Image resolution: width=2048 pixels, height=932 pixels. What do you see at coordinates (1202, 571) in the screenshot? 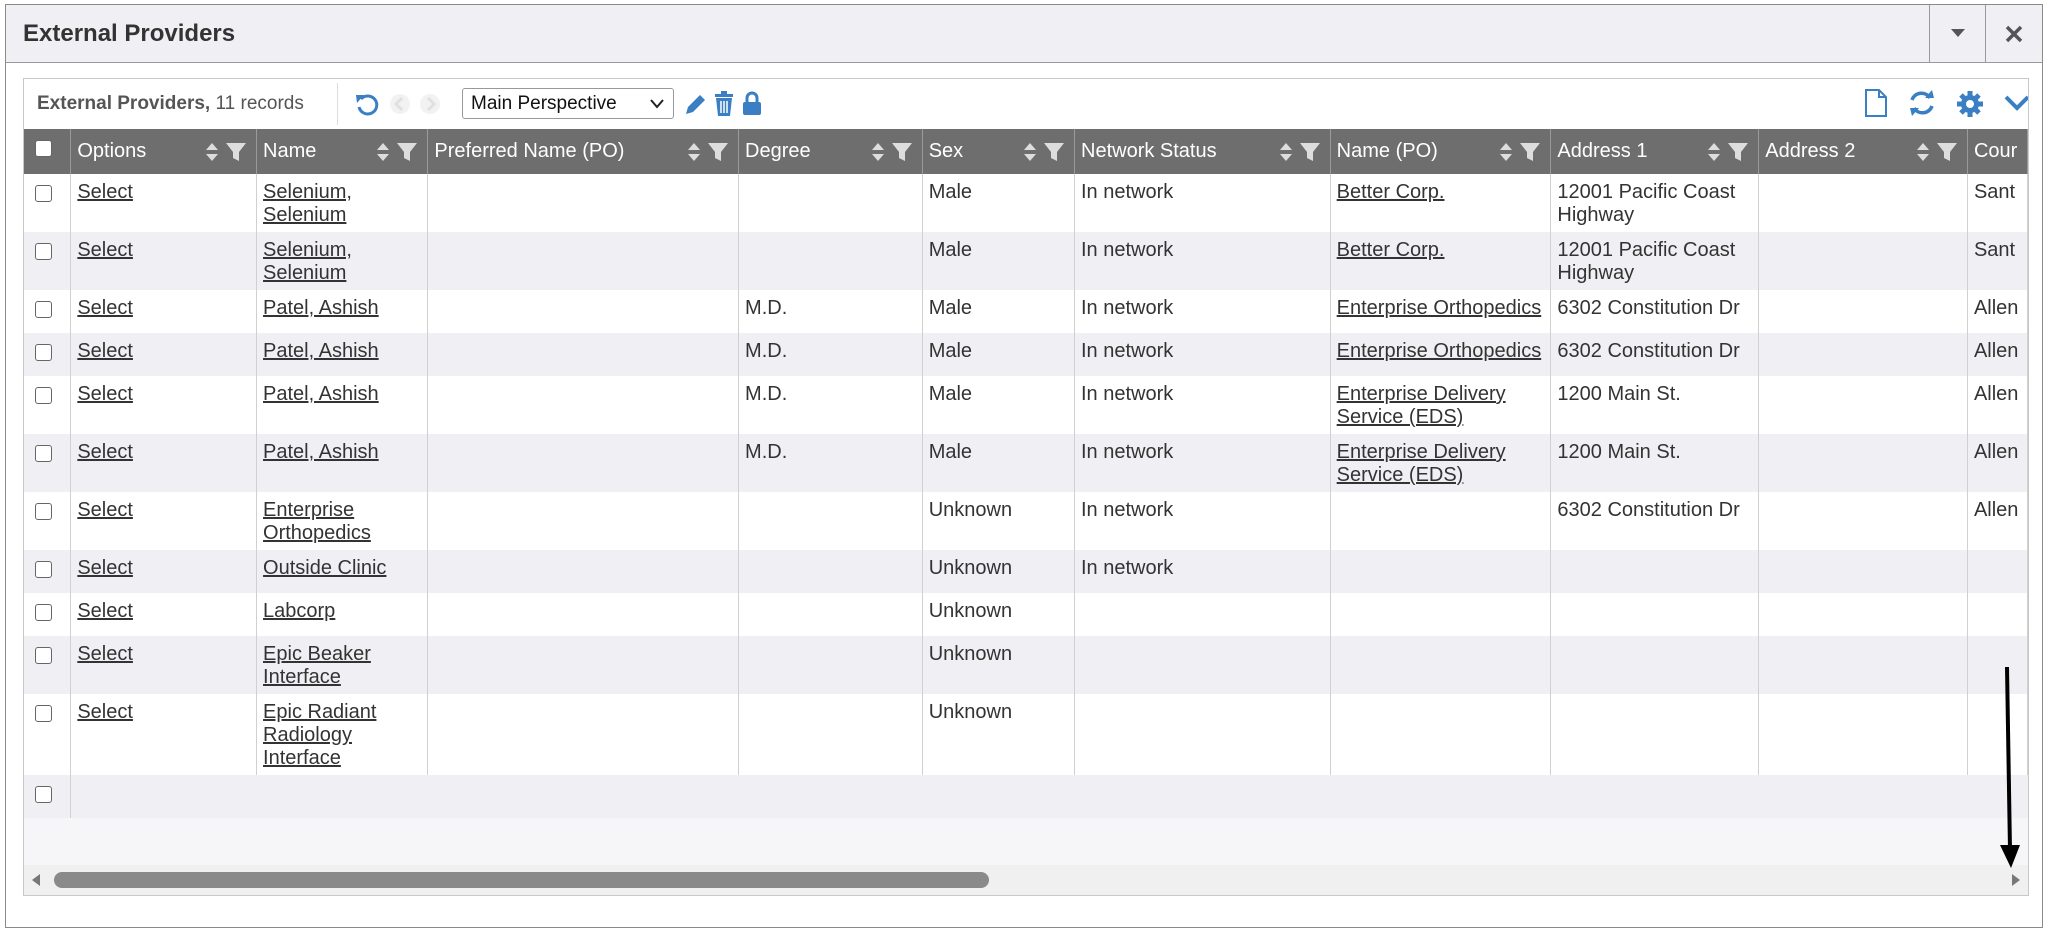
I see `table-cell: In network` at bounding box center [1202, 571].